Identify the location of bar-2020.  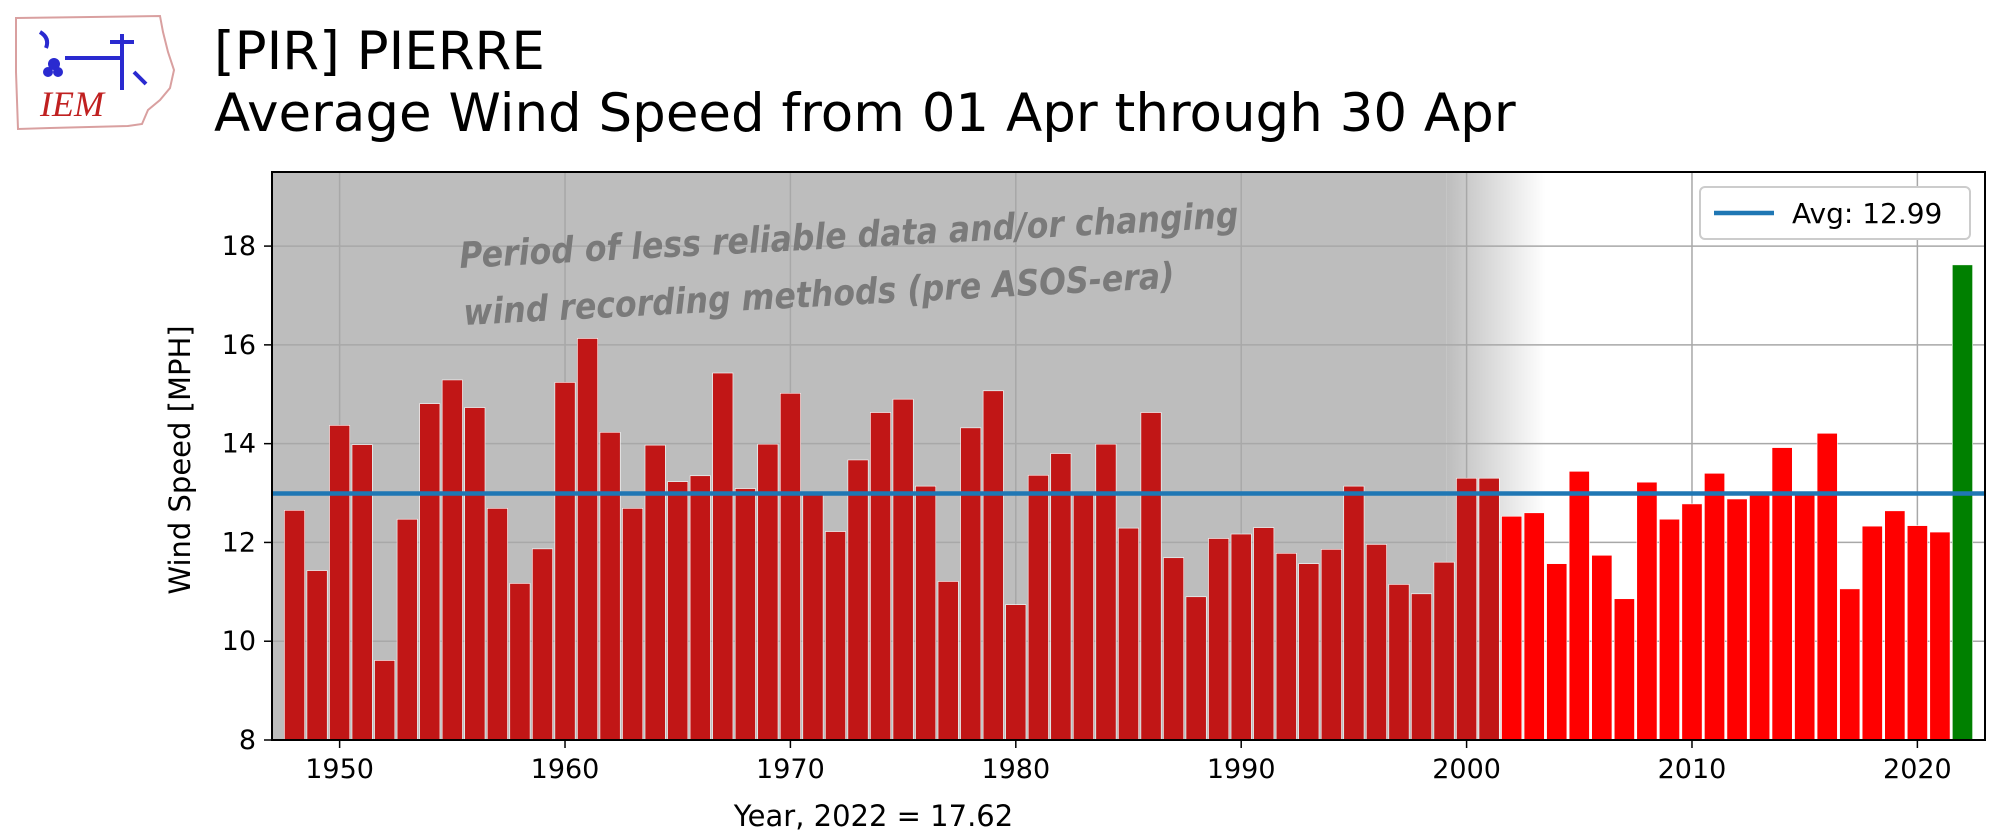
(1917, 633).